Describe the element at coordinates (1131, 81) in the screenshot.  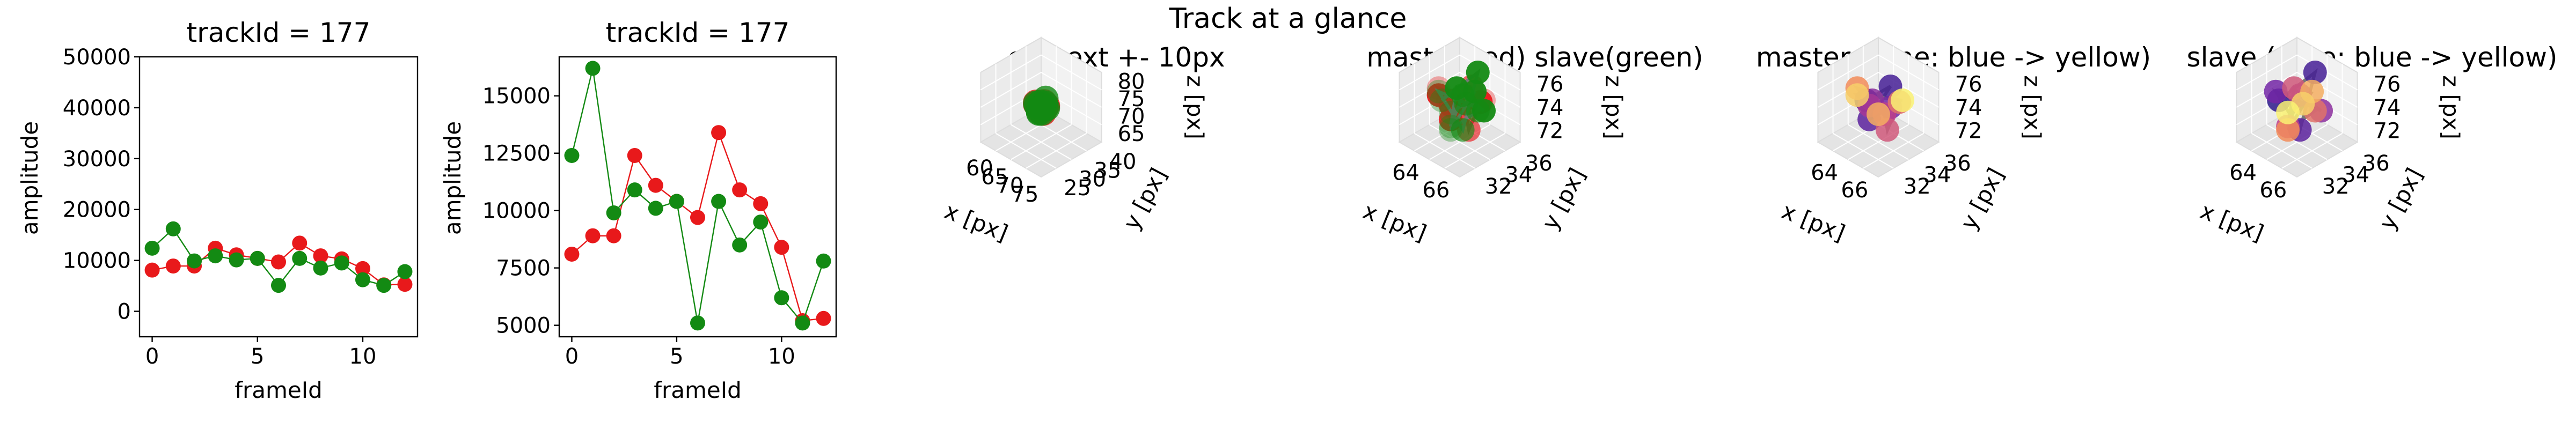
I see `z-tick-label: 80` at that location.